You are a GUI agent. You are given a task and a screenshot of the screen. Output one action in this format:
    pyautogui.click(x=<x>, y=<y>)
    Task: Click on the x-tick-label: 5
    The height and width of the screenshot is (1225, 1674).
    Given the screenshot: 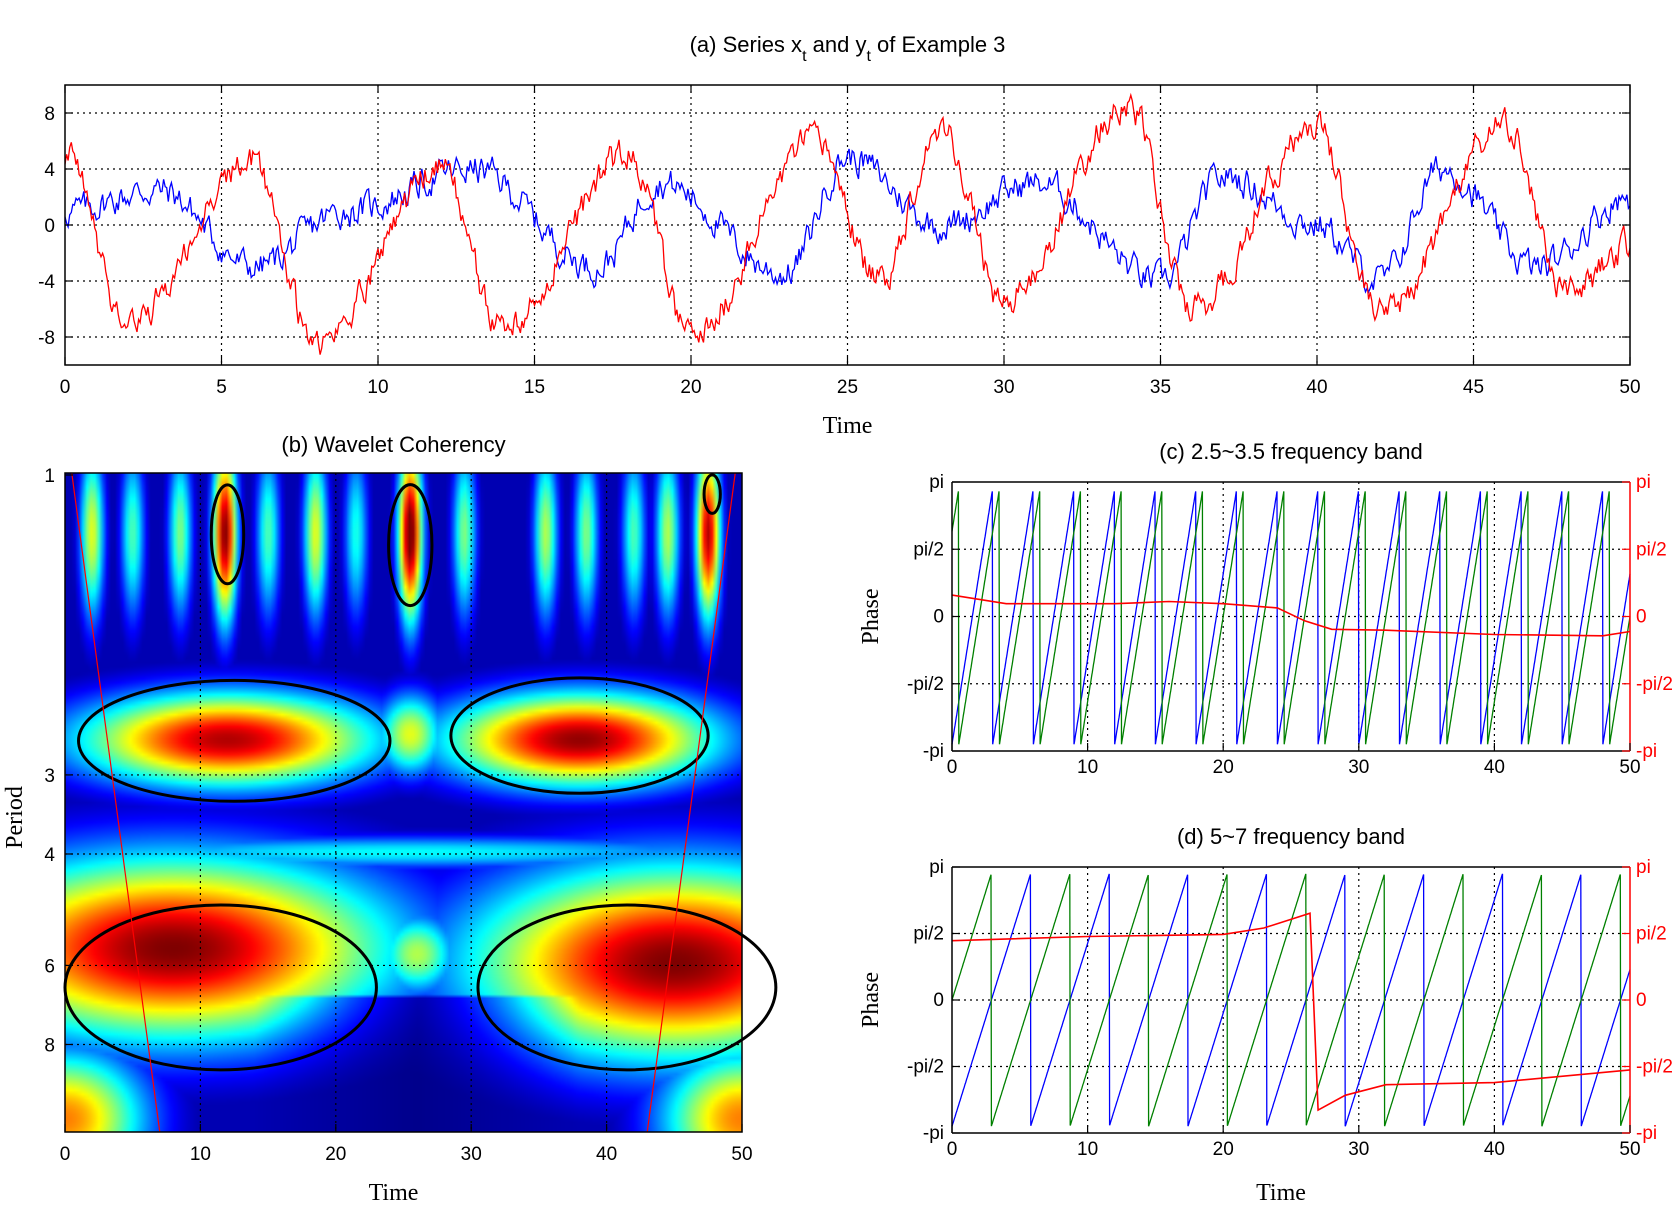 What is the action you would take?
    pyautogui.click(x=221, y=387)
    